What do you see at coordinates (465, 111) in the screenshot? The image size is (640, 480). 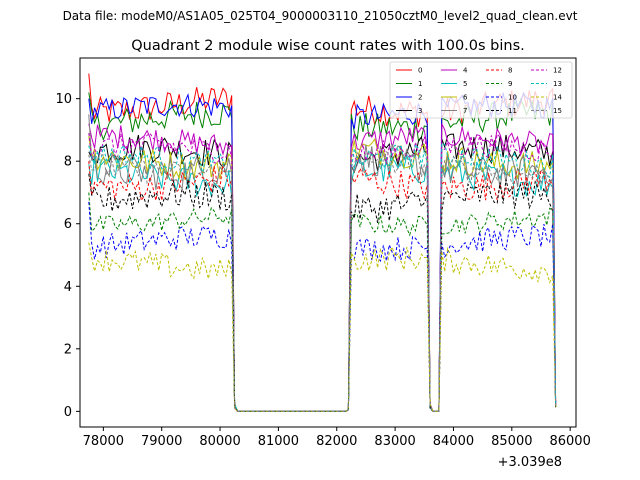 I see `legend-label-7: 7` at bounding box center [465, 111].